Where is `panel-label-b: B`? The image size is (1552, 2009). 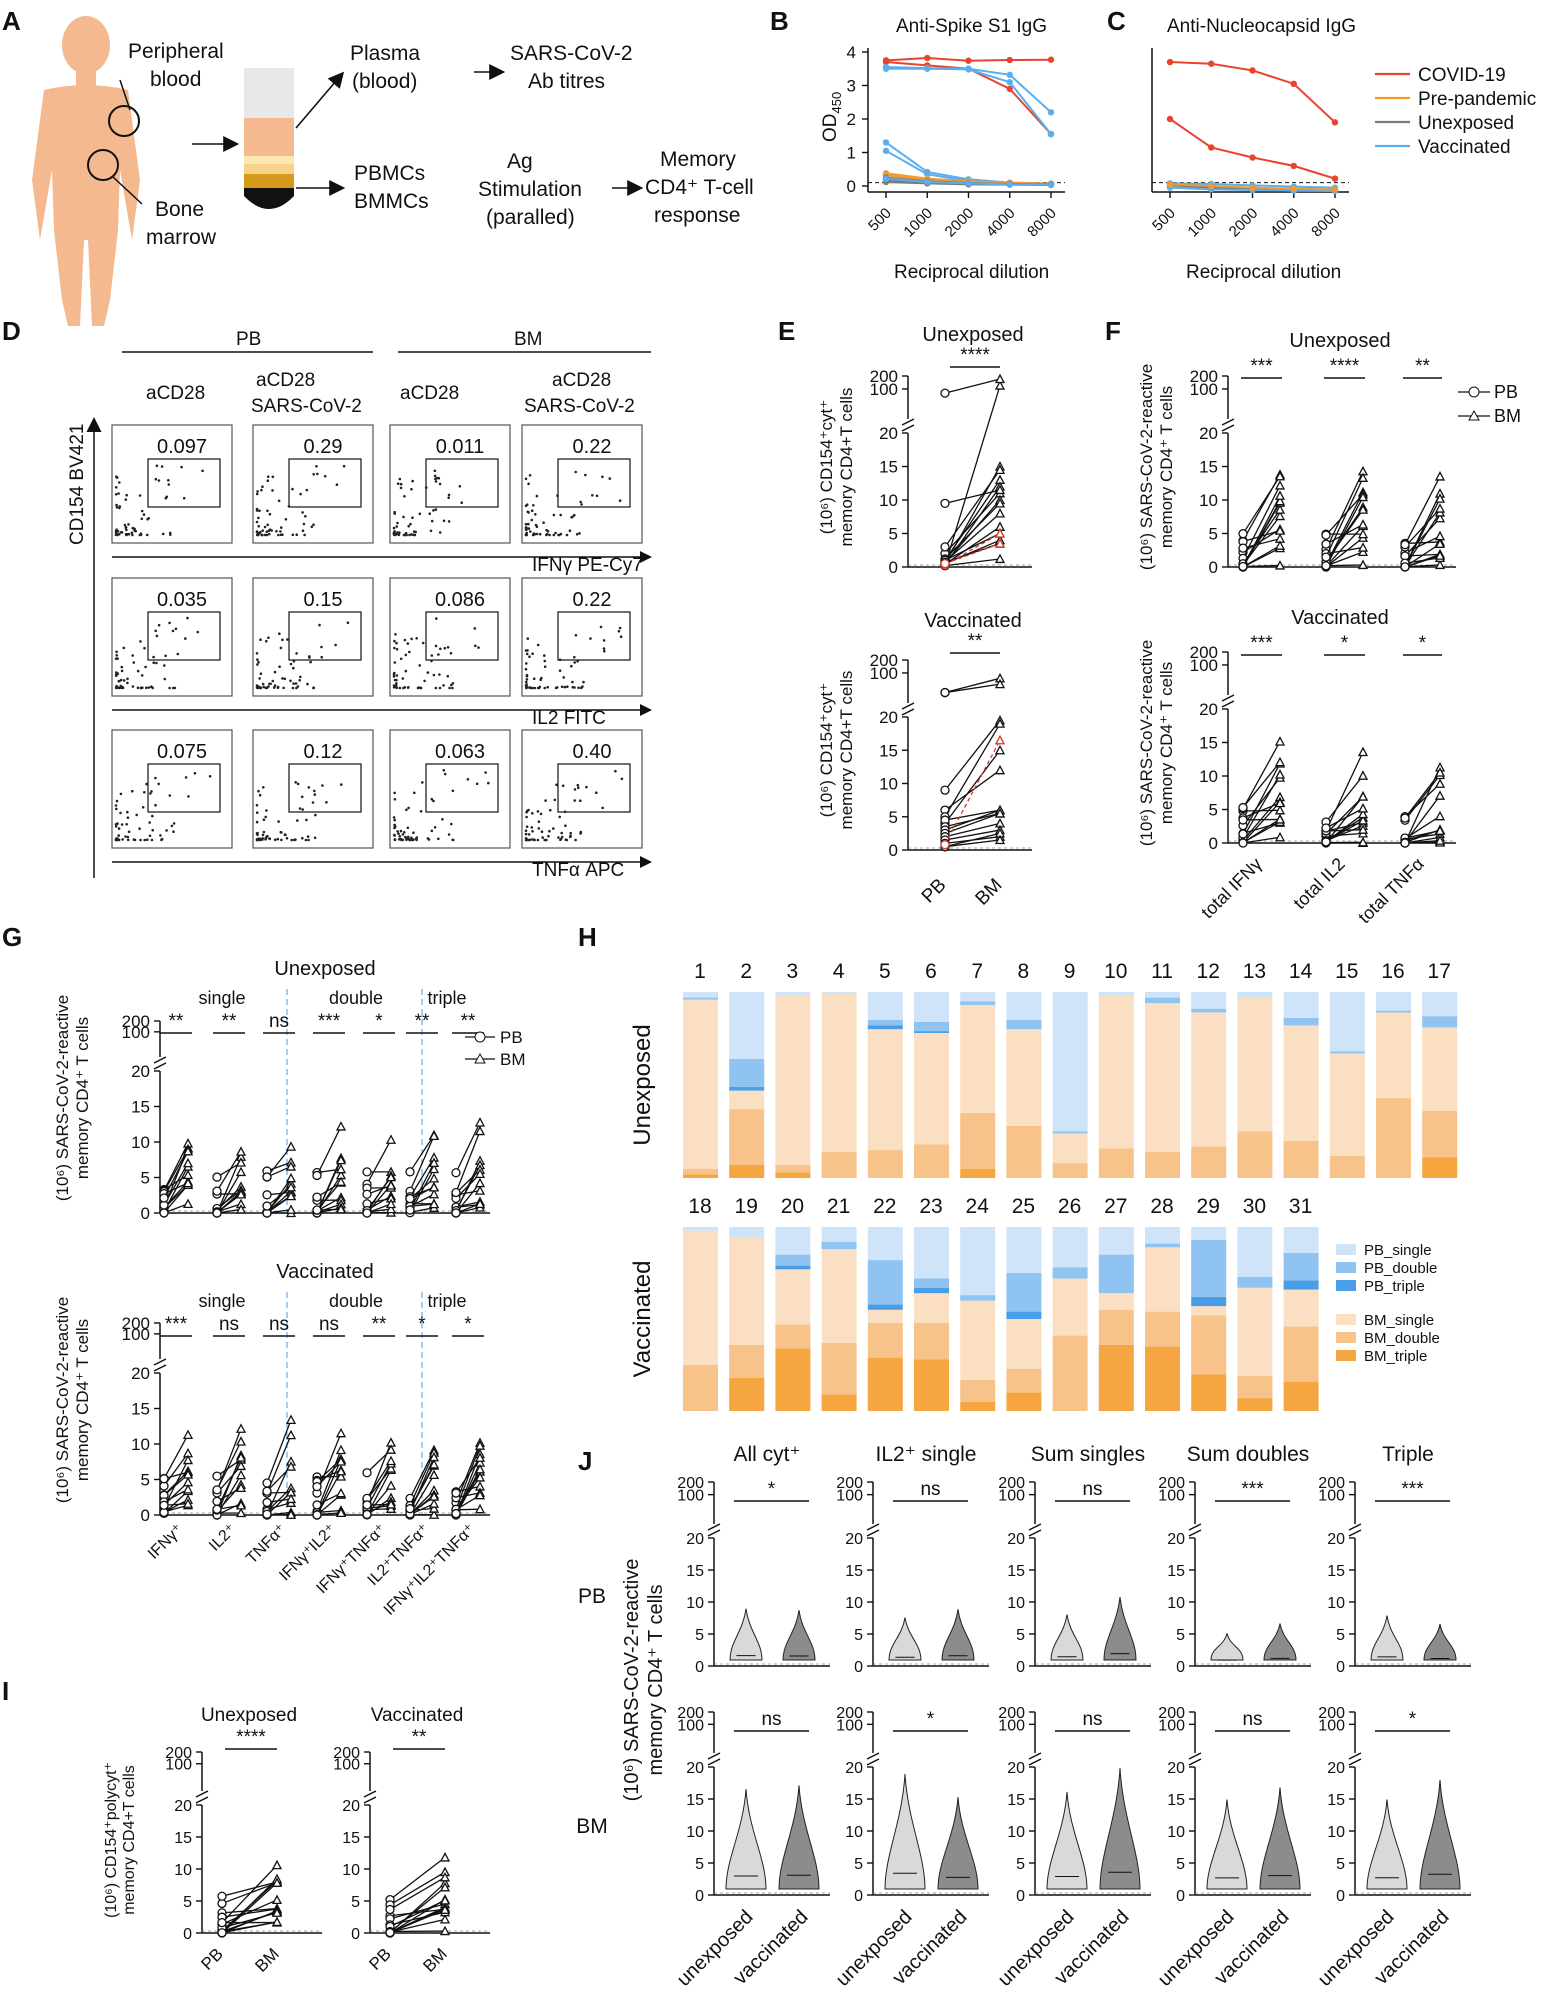 panel-label-b: B is located at coordinates (779, 21).